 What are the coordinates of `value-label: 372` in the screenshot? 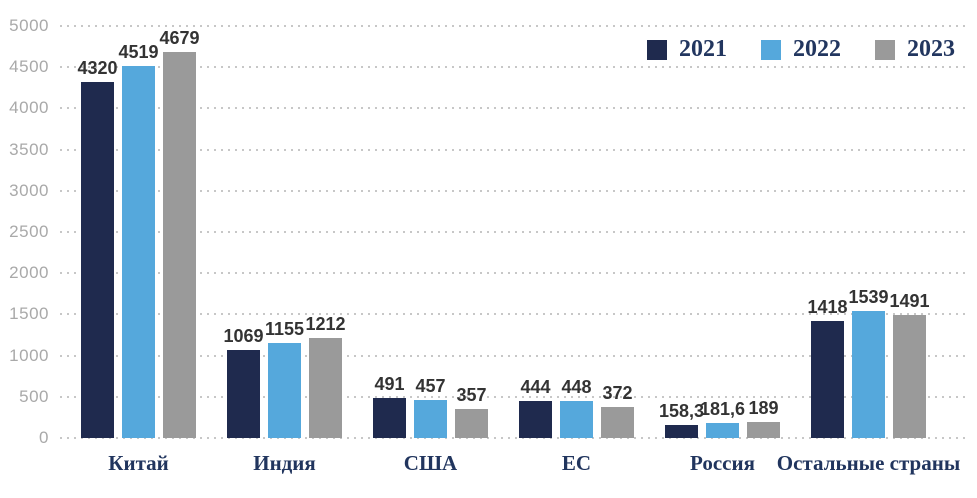 It's located at (617, 393).